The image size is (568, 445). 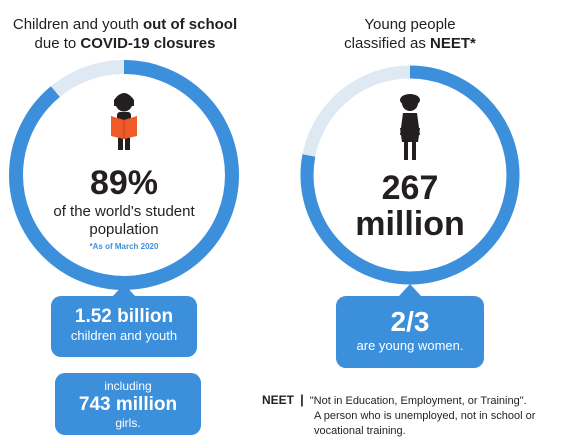 I want to click on callout-million-value: 743 million, so click(x=128, y=404).